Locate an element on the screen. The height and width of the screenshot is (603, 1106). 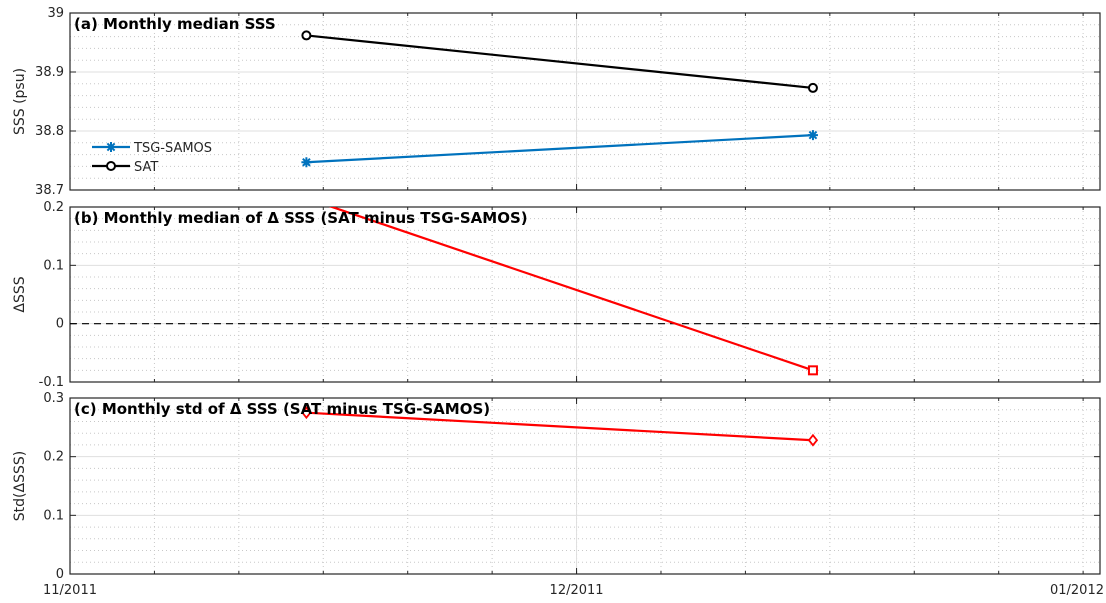
panel-a-title: (a) Monthly median SSS is located at coordinates (175, 24).